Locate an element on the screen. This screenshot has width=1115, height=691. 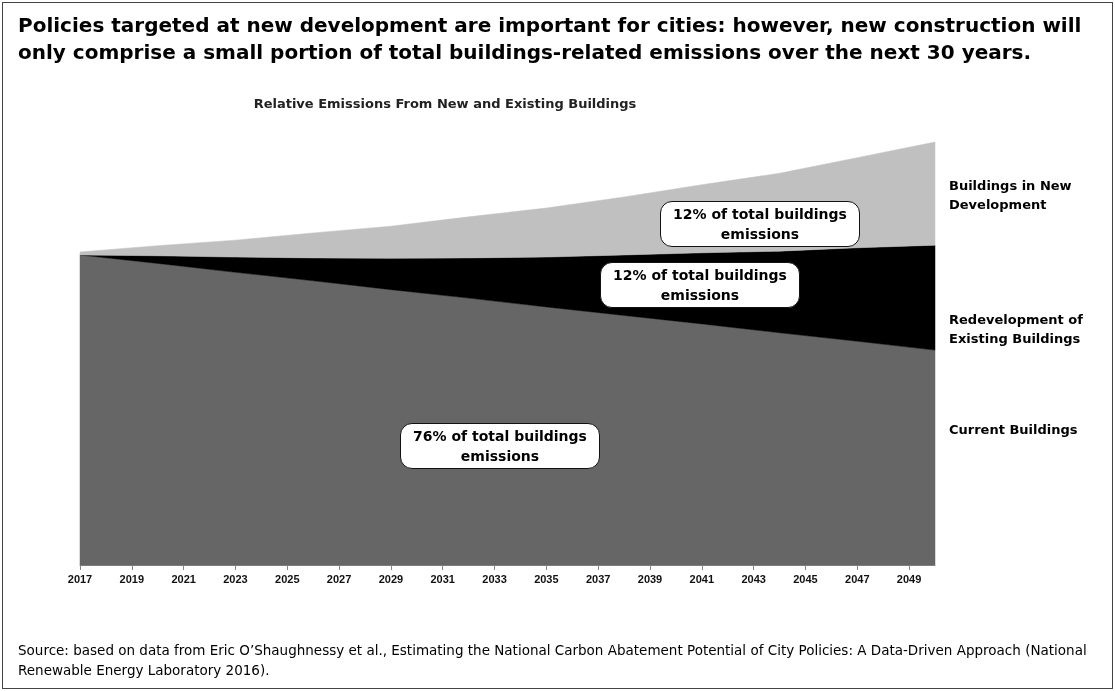
x-tick-label: 2043 is located at coordinates (753, 578).